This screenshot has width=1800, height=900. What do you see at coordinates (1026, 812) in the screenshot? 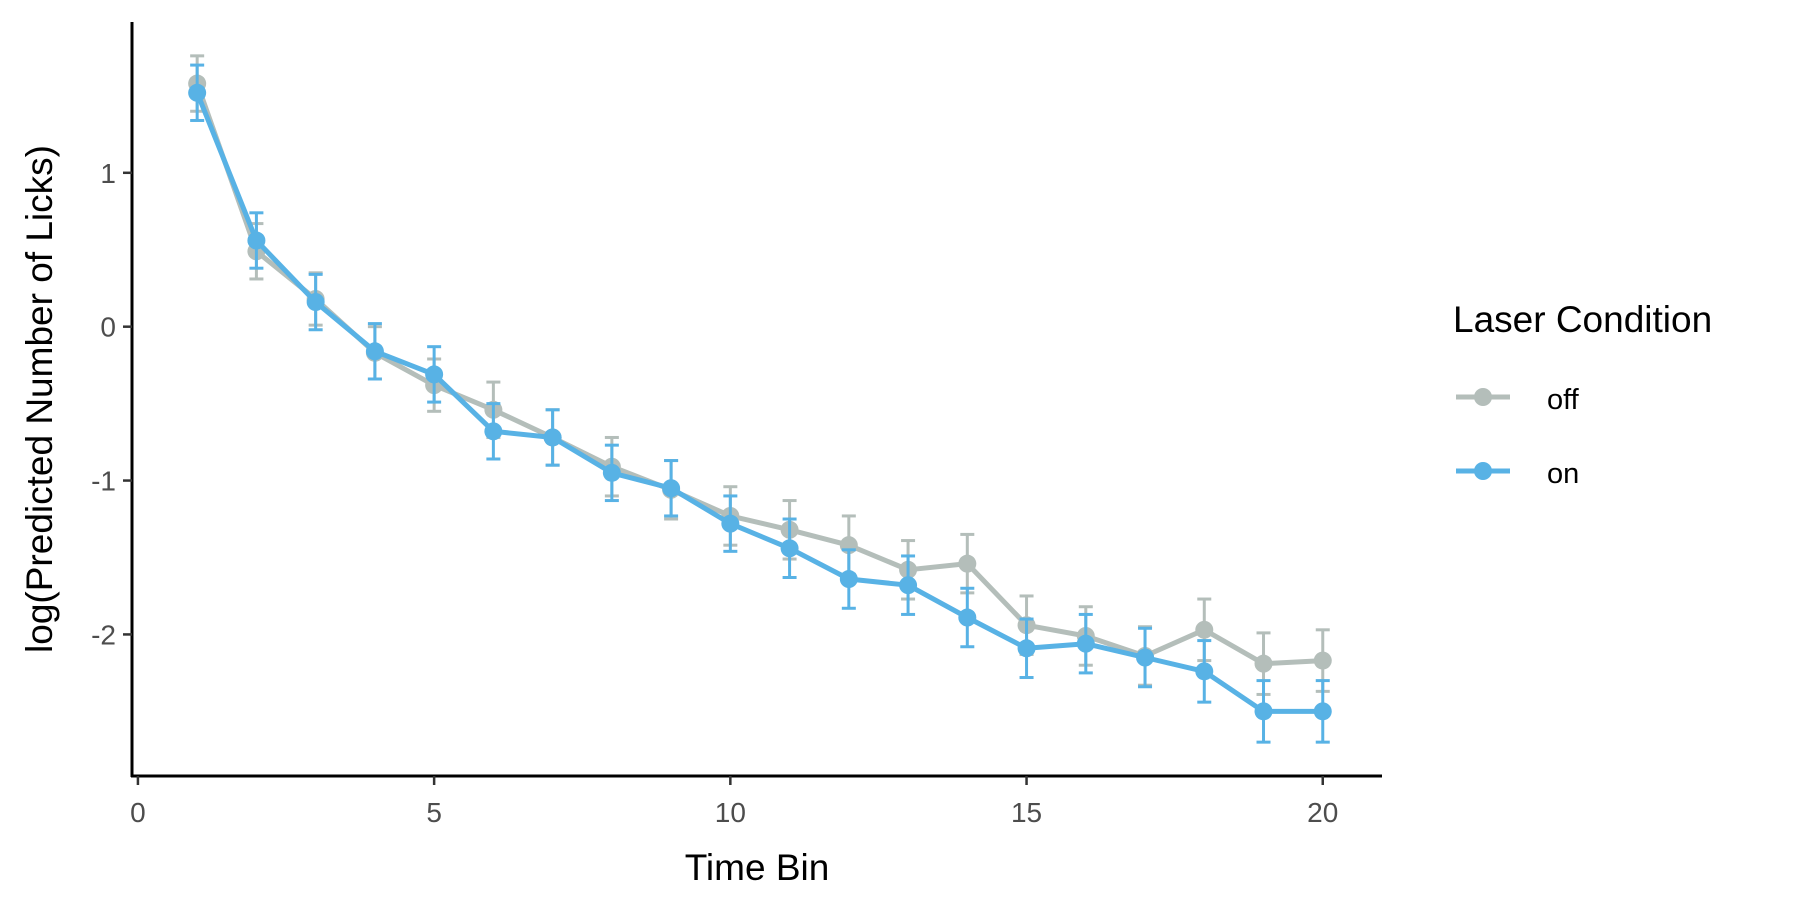
I see `x-tick-label: 15` at bounding box center [1026, 812].